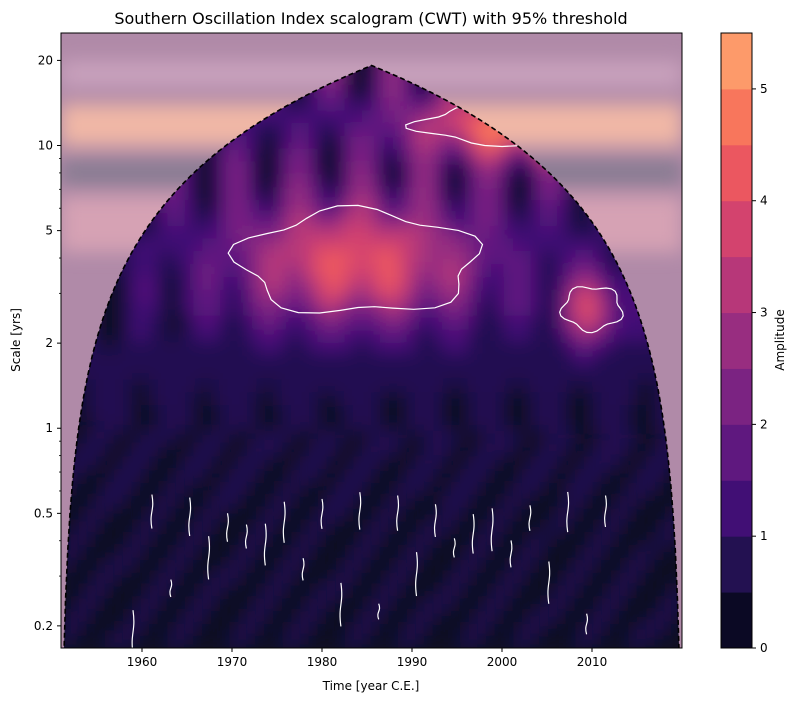 This screenshot has height=701, width=798. Describe the element at coordinates (227, 527) in the screenshot. I see `significance-contour-small` at that location.